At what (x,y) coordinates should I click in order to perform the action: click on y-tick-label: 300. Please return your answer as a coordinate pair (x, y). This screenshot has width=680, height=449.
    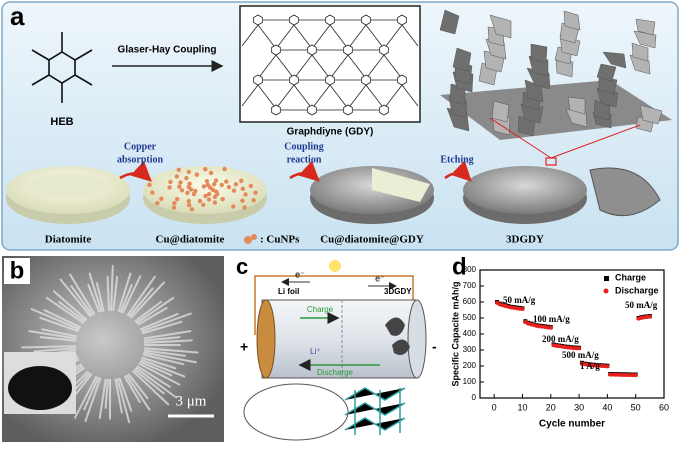
    Looking at the image, I should click on (470, 349).